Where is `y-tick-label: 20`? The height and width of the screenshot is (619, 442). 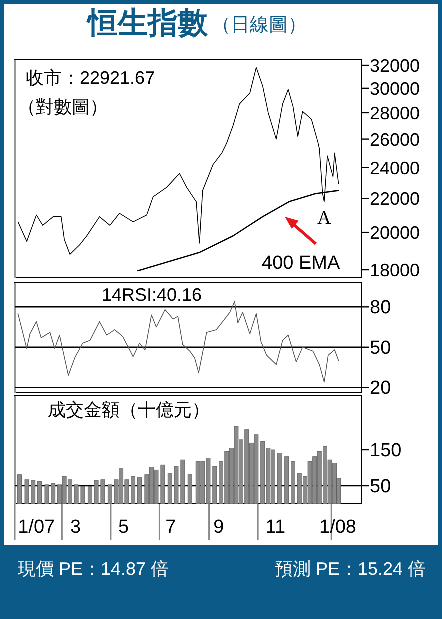
y-tick-label: 20 is located at coordinates (381, 389).